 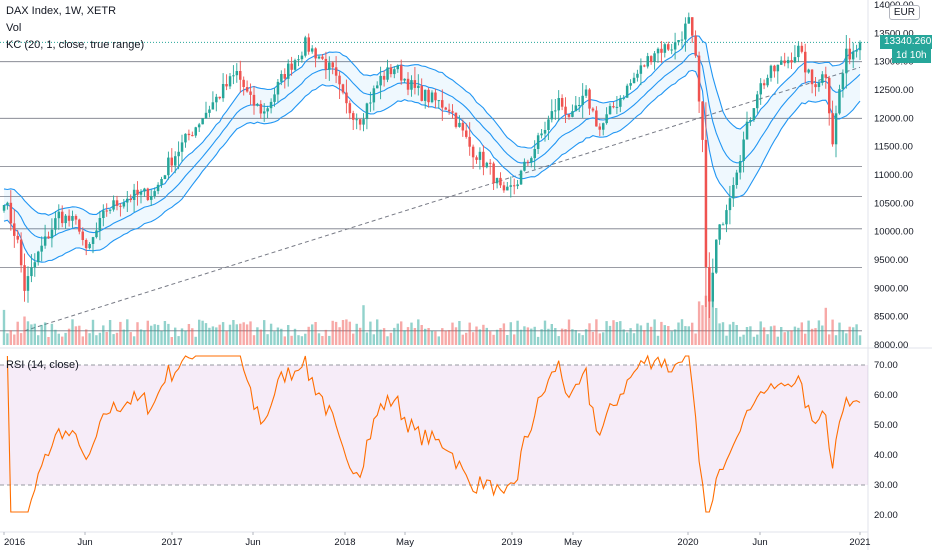 What do you see at coordinates (904, 12) in the screenshot?
I see `currency-badge: EUR` at bounding box center [904, 12].